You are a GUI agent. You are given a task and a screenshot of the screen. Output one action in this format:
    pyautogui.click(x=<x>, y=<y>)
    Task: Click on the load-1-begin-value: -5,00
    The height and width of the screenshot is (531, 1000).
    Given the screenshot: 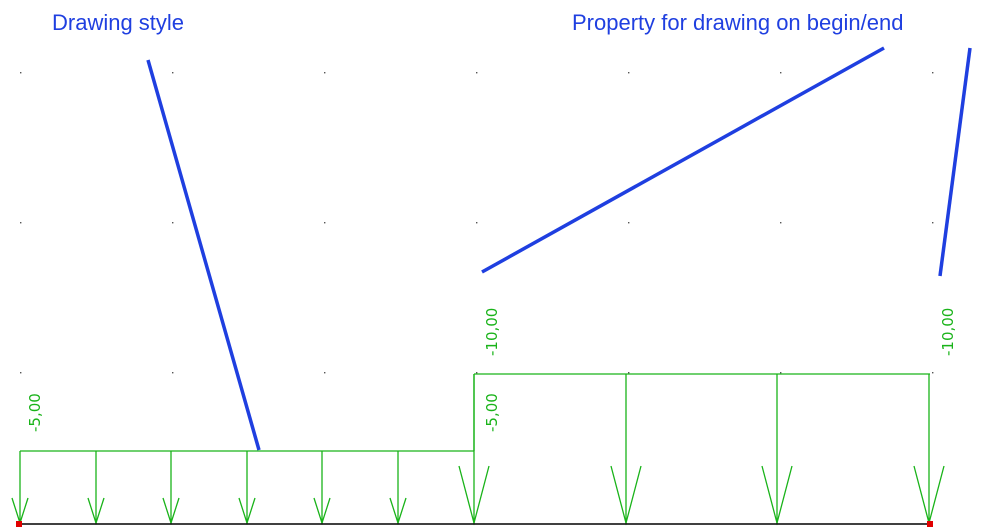 What is the action you would take?
    pyautogui.click(x=35, y=412)
    